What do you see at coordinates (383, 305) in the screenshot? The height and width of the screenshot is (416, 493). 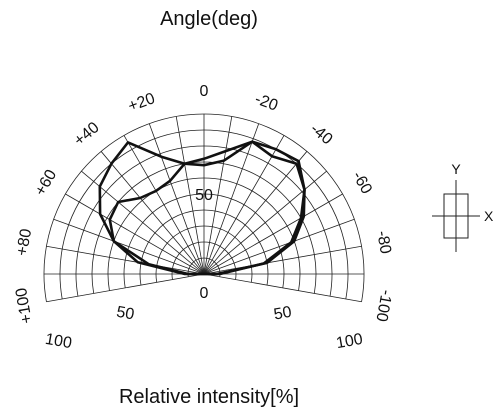 I see `angle-tick-label: -100` at bounding box center [383, 305].